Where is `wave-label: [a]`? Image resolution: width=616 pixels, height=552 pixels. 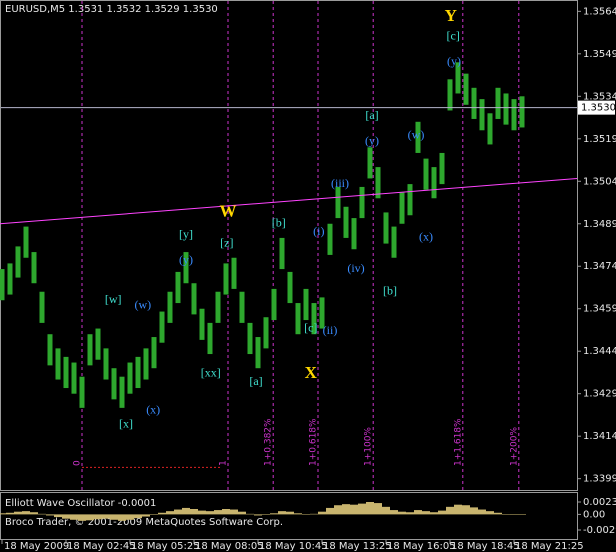 wave-label: [a] is located at coordinates (371, 115).